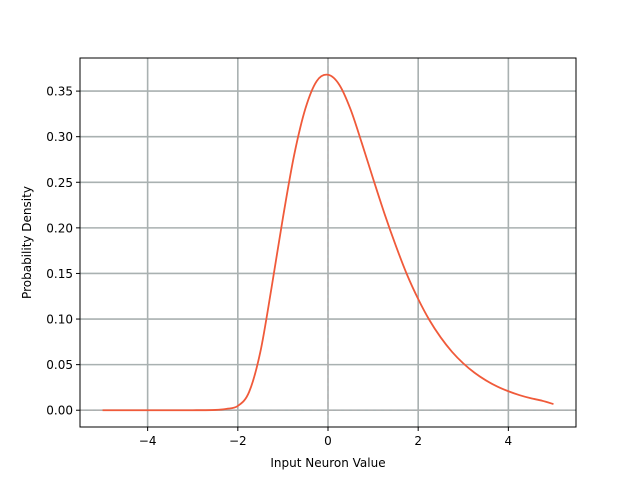 This screenshot has height=480, width=640. I want to click on x-tick-label: −2, so click(238, 441).